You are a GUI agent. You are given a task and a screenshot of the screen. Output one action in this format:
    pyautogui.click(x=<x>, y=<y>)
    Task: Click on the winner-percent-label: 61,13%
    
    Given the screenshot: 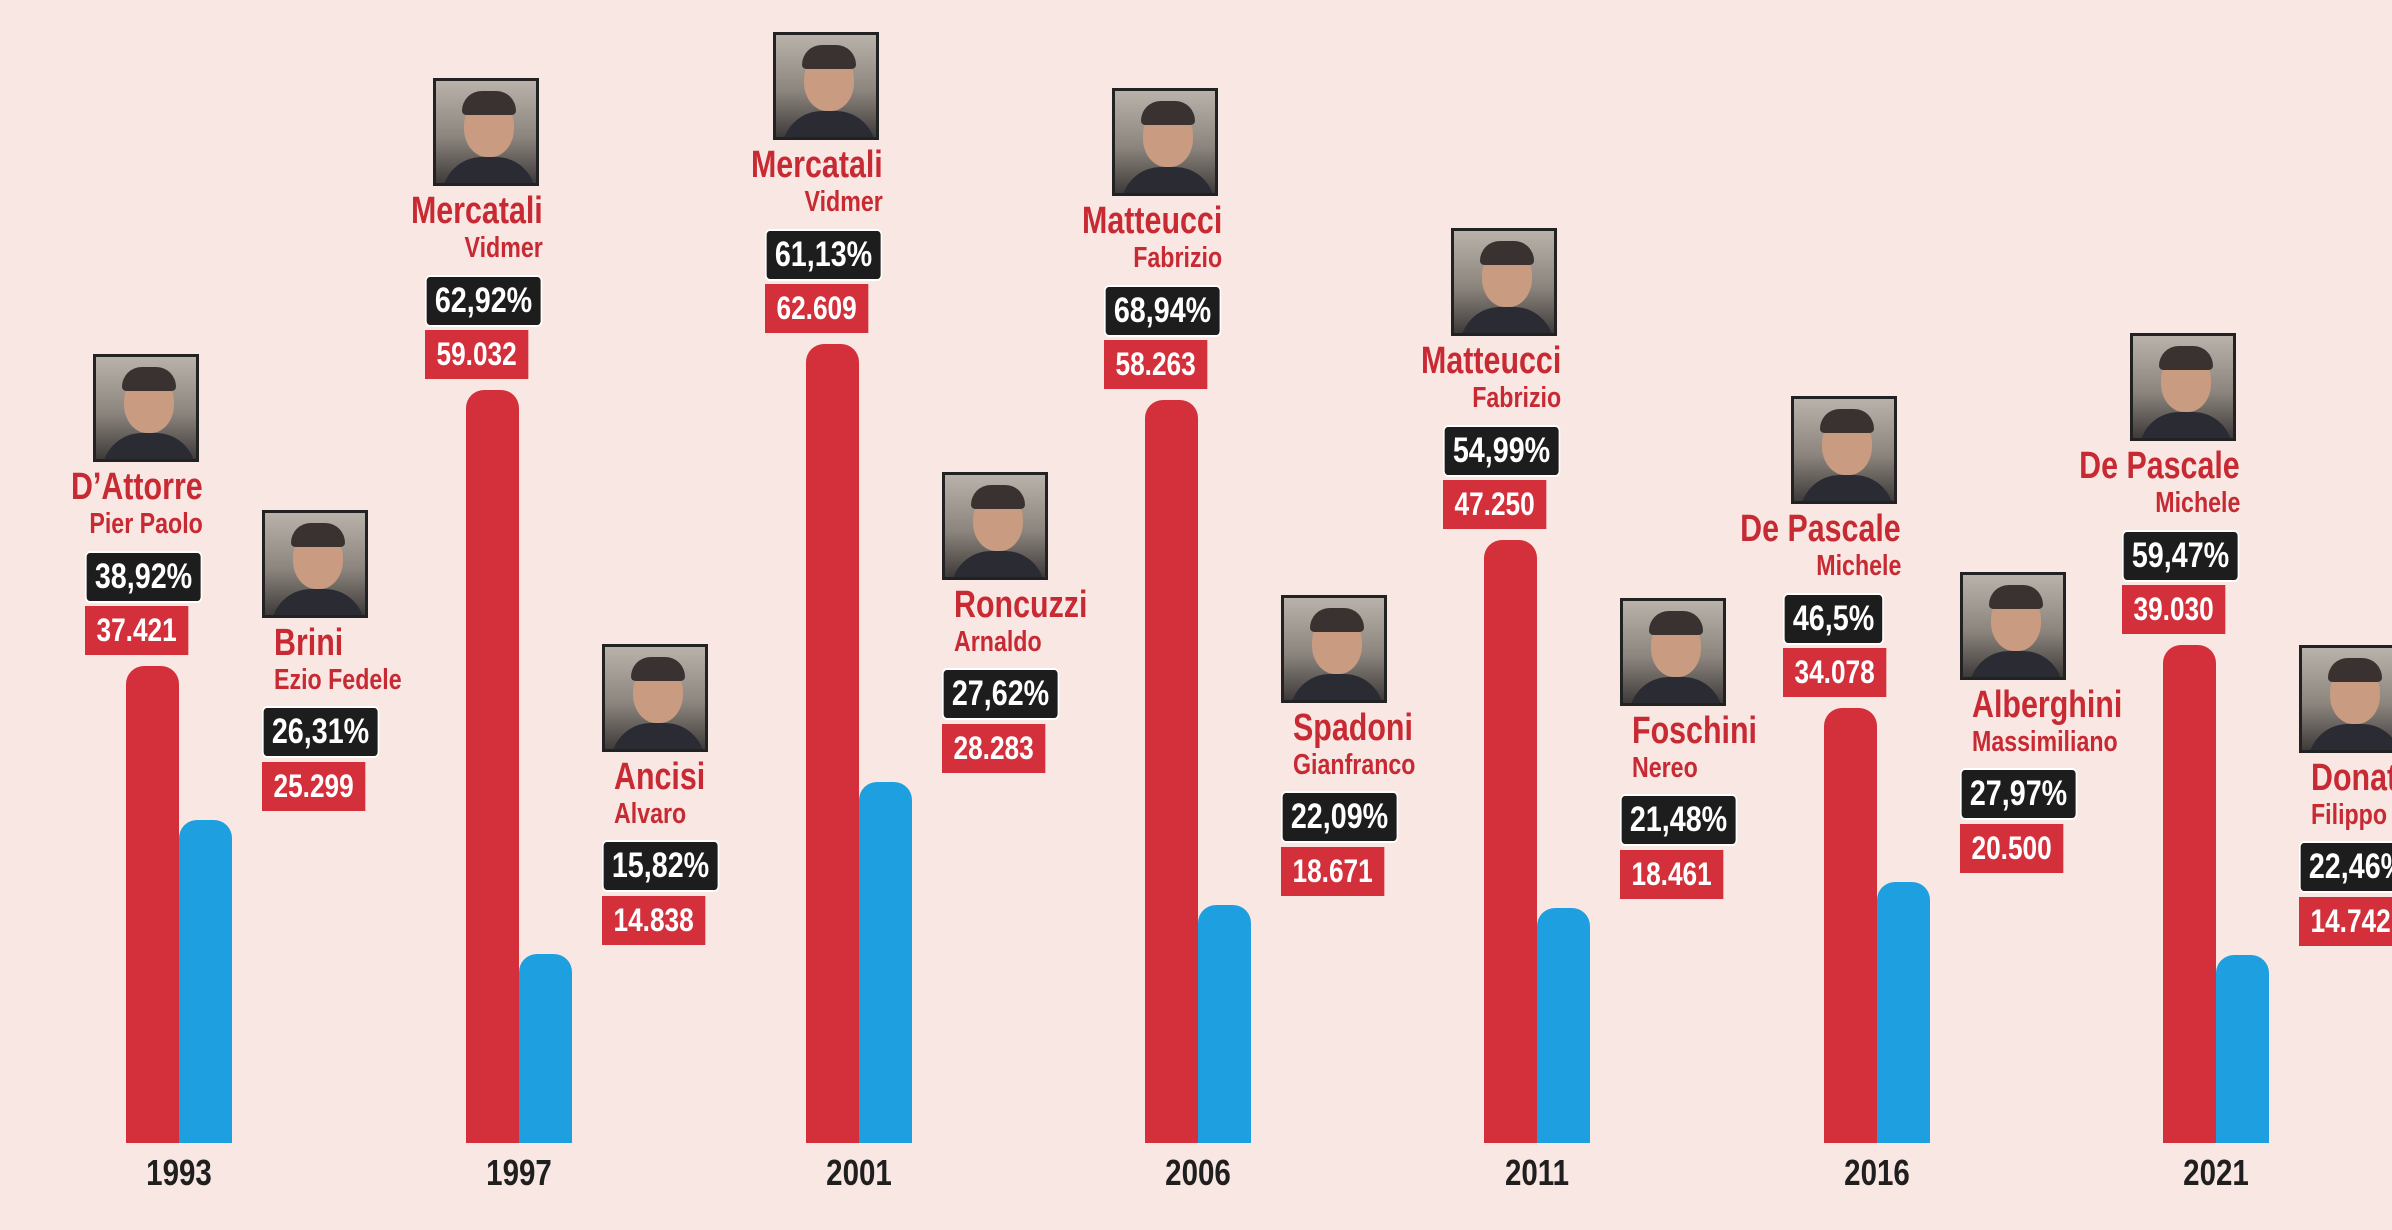 What is the action you would take?
    pyautogui.click(x=824, y=255)
    